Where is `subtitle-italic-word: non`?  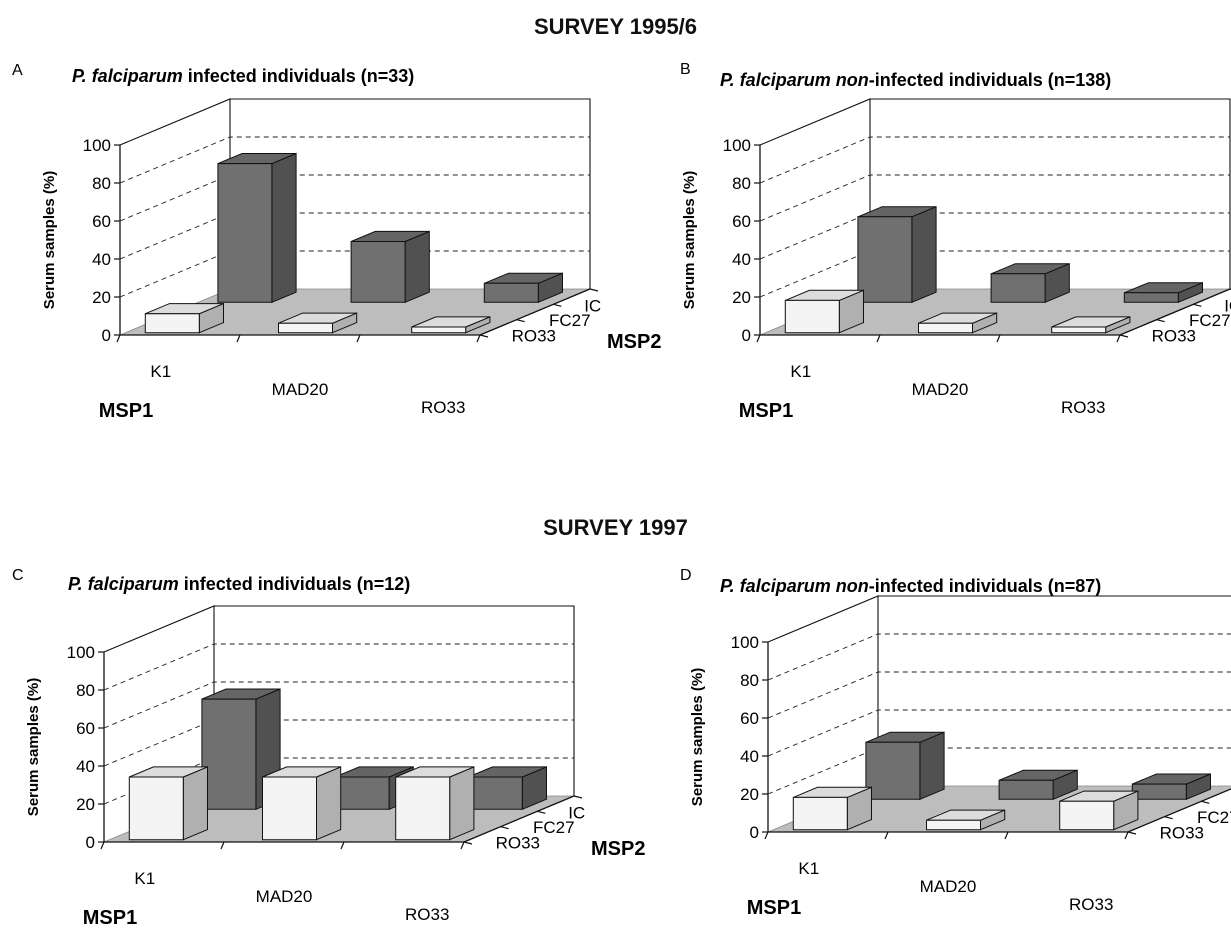
subtitle-italic-word: non is located at coordinates (852, 586).